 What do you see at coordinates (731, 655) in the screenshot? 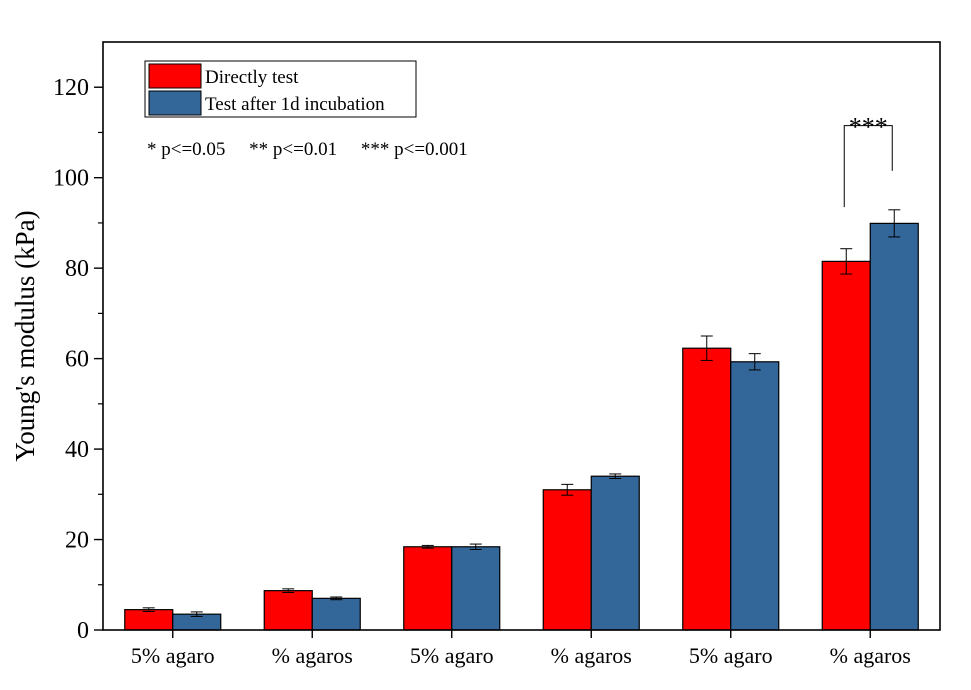
I see `x-category-label-4: 5% agaro` at bounding box center [731, 655].